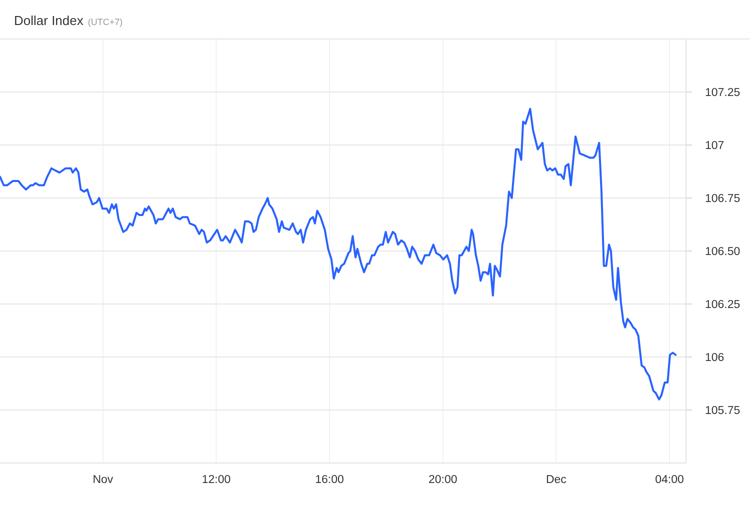 Image resolution: width=750 pixels, height=520 pixels. What do you see at coordinates (556, 480) in the screenshot?
I see `x-tick-label: Dec` at bounding box center [556, 480].